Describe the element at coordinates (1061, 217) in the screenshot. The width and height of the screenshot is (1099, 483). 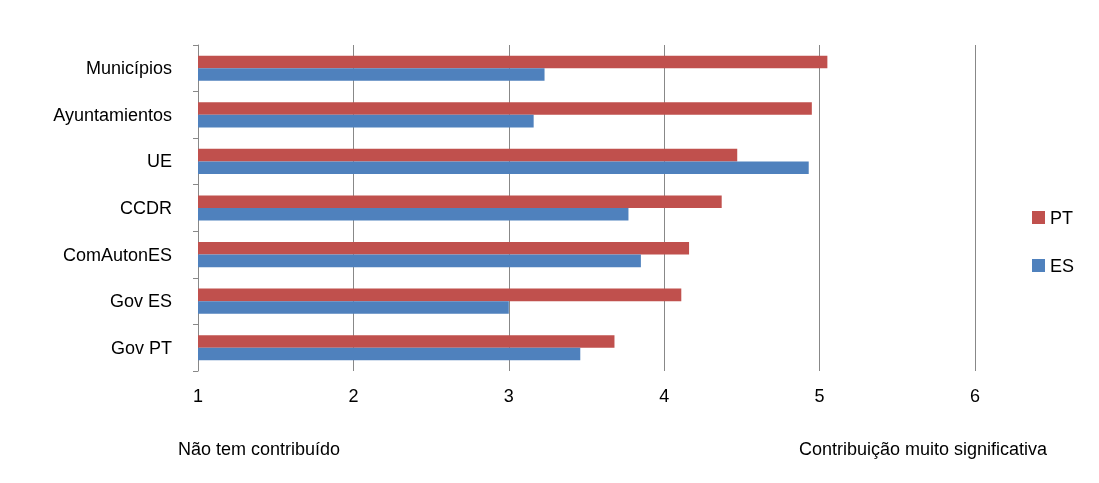
I see `legend-label: PT` at that location.